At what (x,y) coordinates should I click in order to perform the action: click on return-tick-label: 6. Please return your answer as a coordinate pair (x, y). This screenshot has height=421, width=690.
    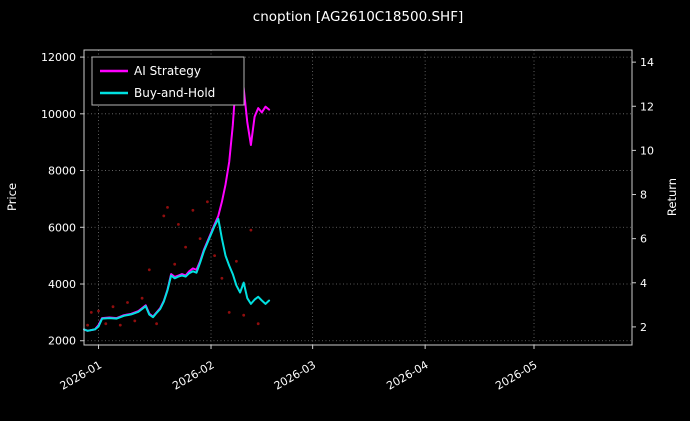
    Looking at the image, I should click on (643, 239).